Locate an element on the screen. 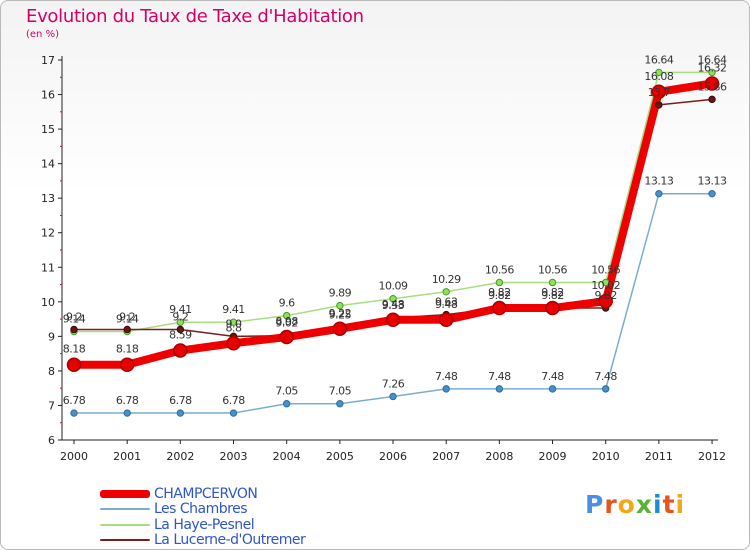  data-label-champcervon-2012: 16.32 is located at coordinates (712, 67).